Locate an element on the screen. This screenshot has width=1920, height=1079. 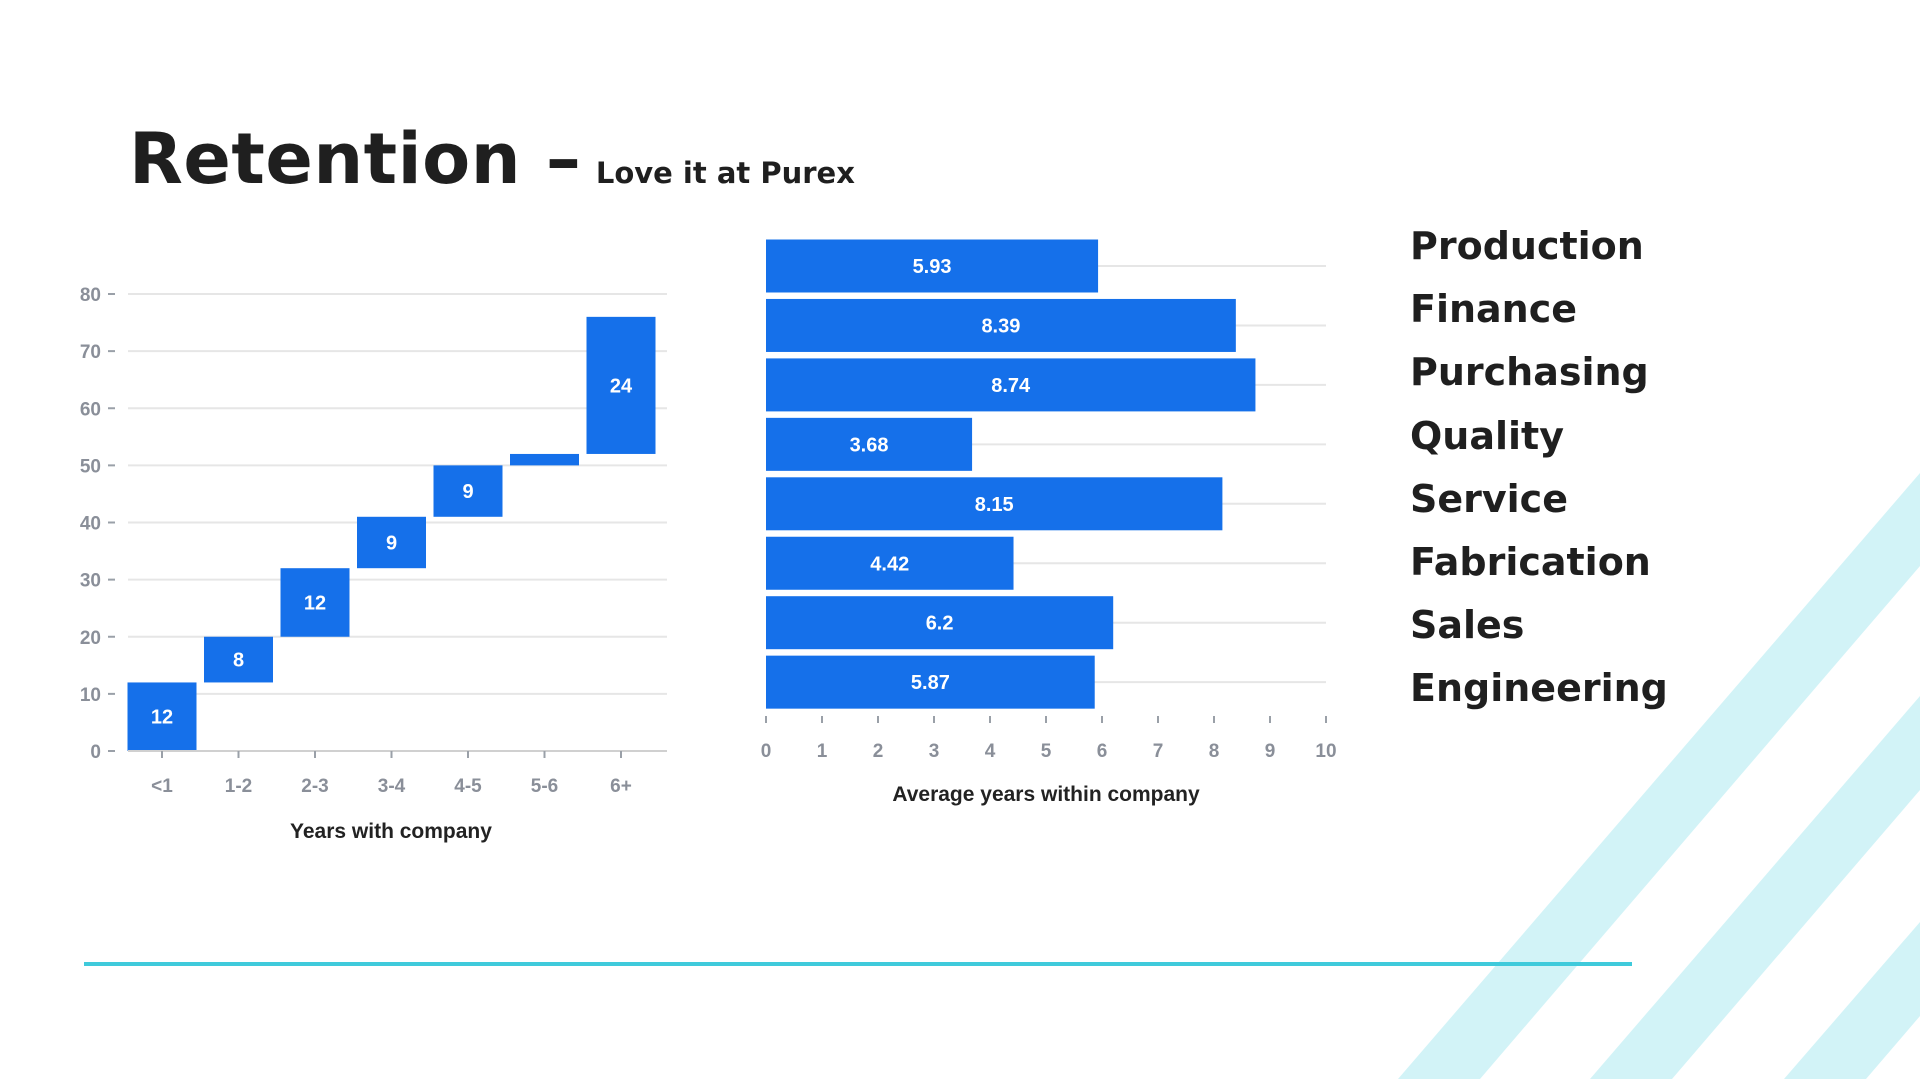
x-tick-label: 1 is located at coordinates (822, 751).